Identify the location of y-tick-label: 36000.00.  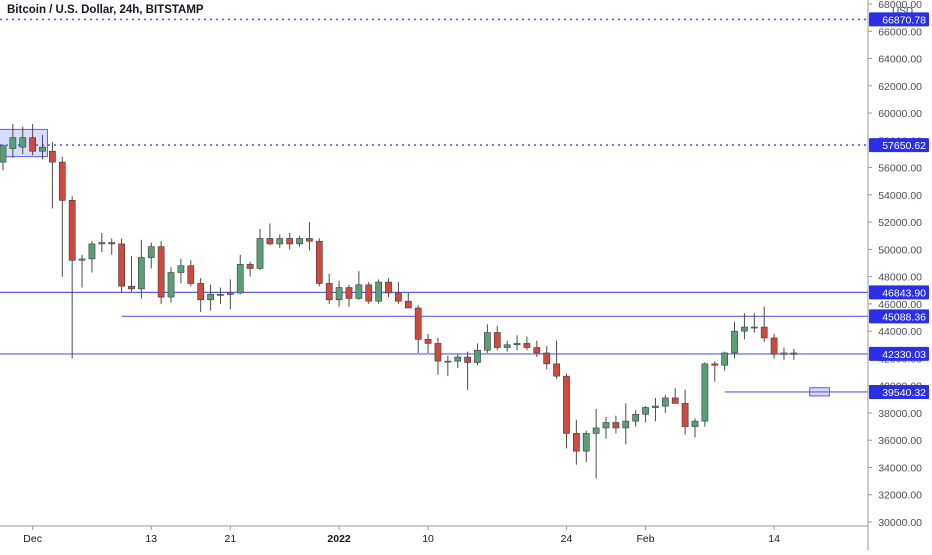
(900, 441).